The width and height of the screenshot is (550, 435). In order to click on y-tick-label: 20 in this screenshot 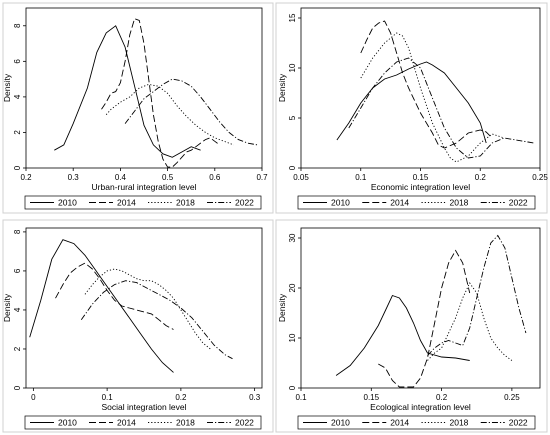, I will do `click(292, 287)`.